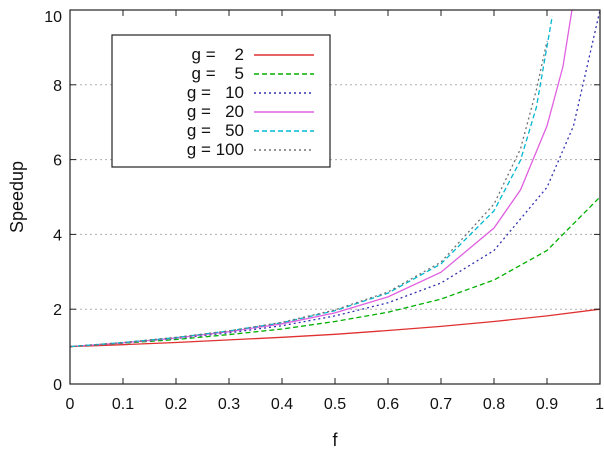  Describe the element at coordinates (123, 404) in the screenshot. I see `x-tick-label: 0.1` at that location.